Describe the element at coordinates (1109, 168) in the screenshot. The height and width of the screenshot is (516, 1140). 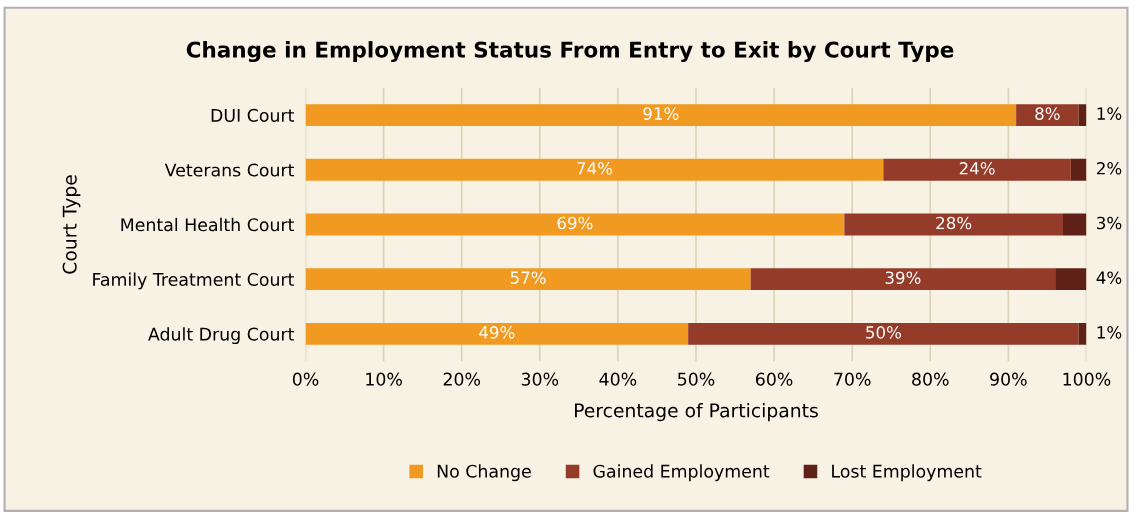
I see `data-label: 2%` at that location.